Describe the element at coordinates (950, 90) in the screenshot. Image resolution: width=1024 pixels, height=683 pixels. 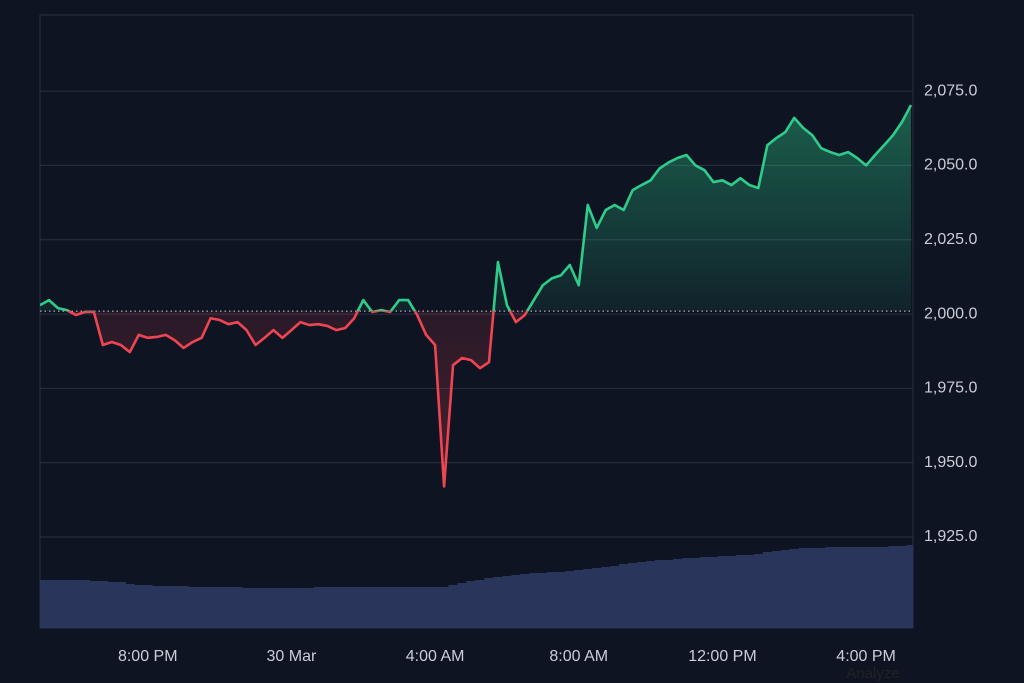
I see `y-tick-label: 2,075.0` at that location.